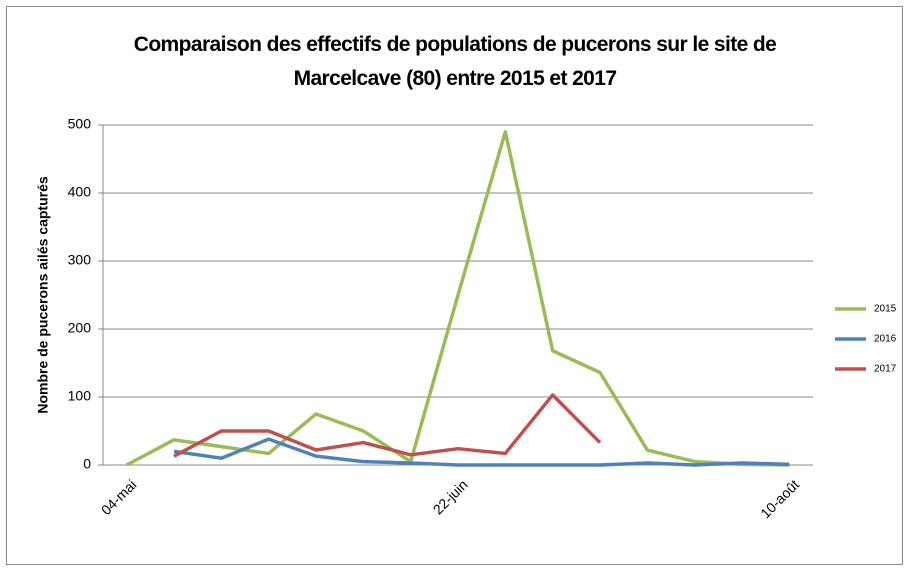 The image size is (909, 571). I want to click on legend-label: 2015, so click(885, 309).